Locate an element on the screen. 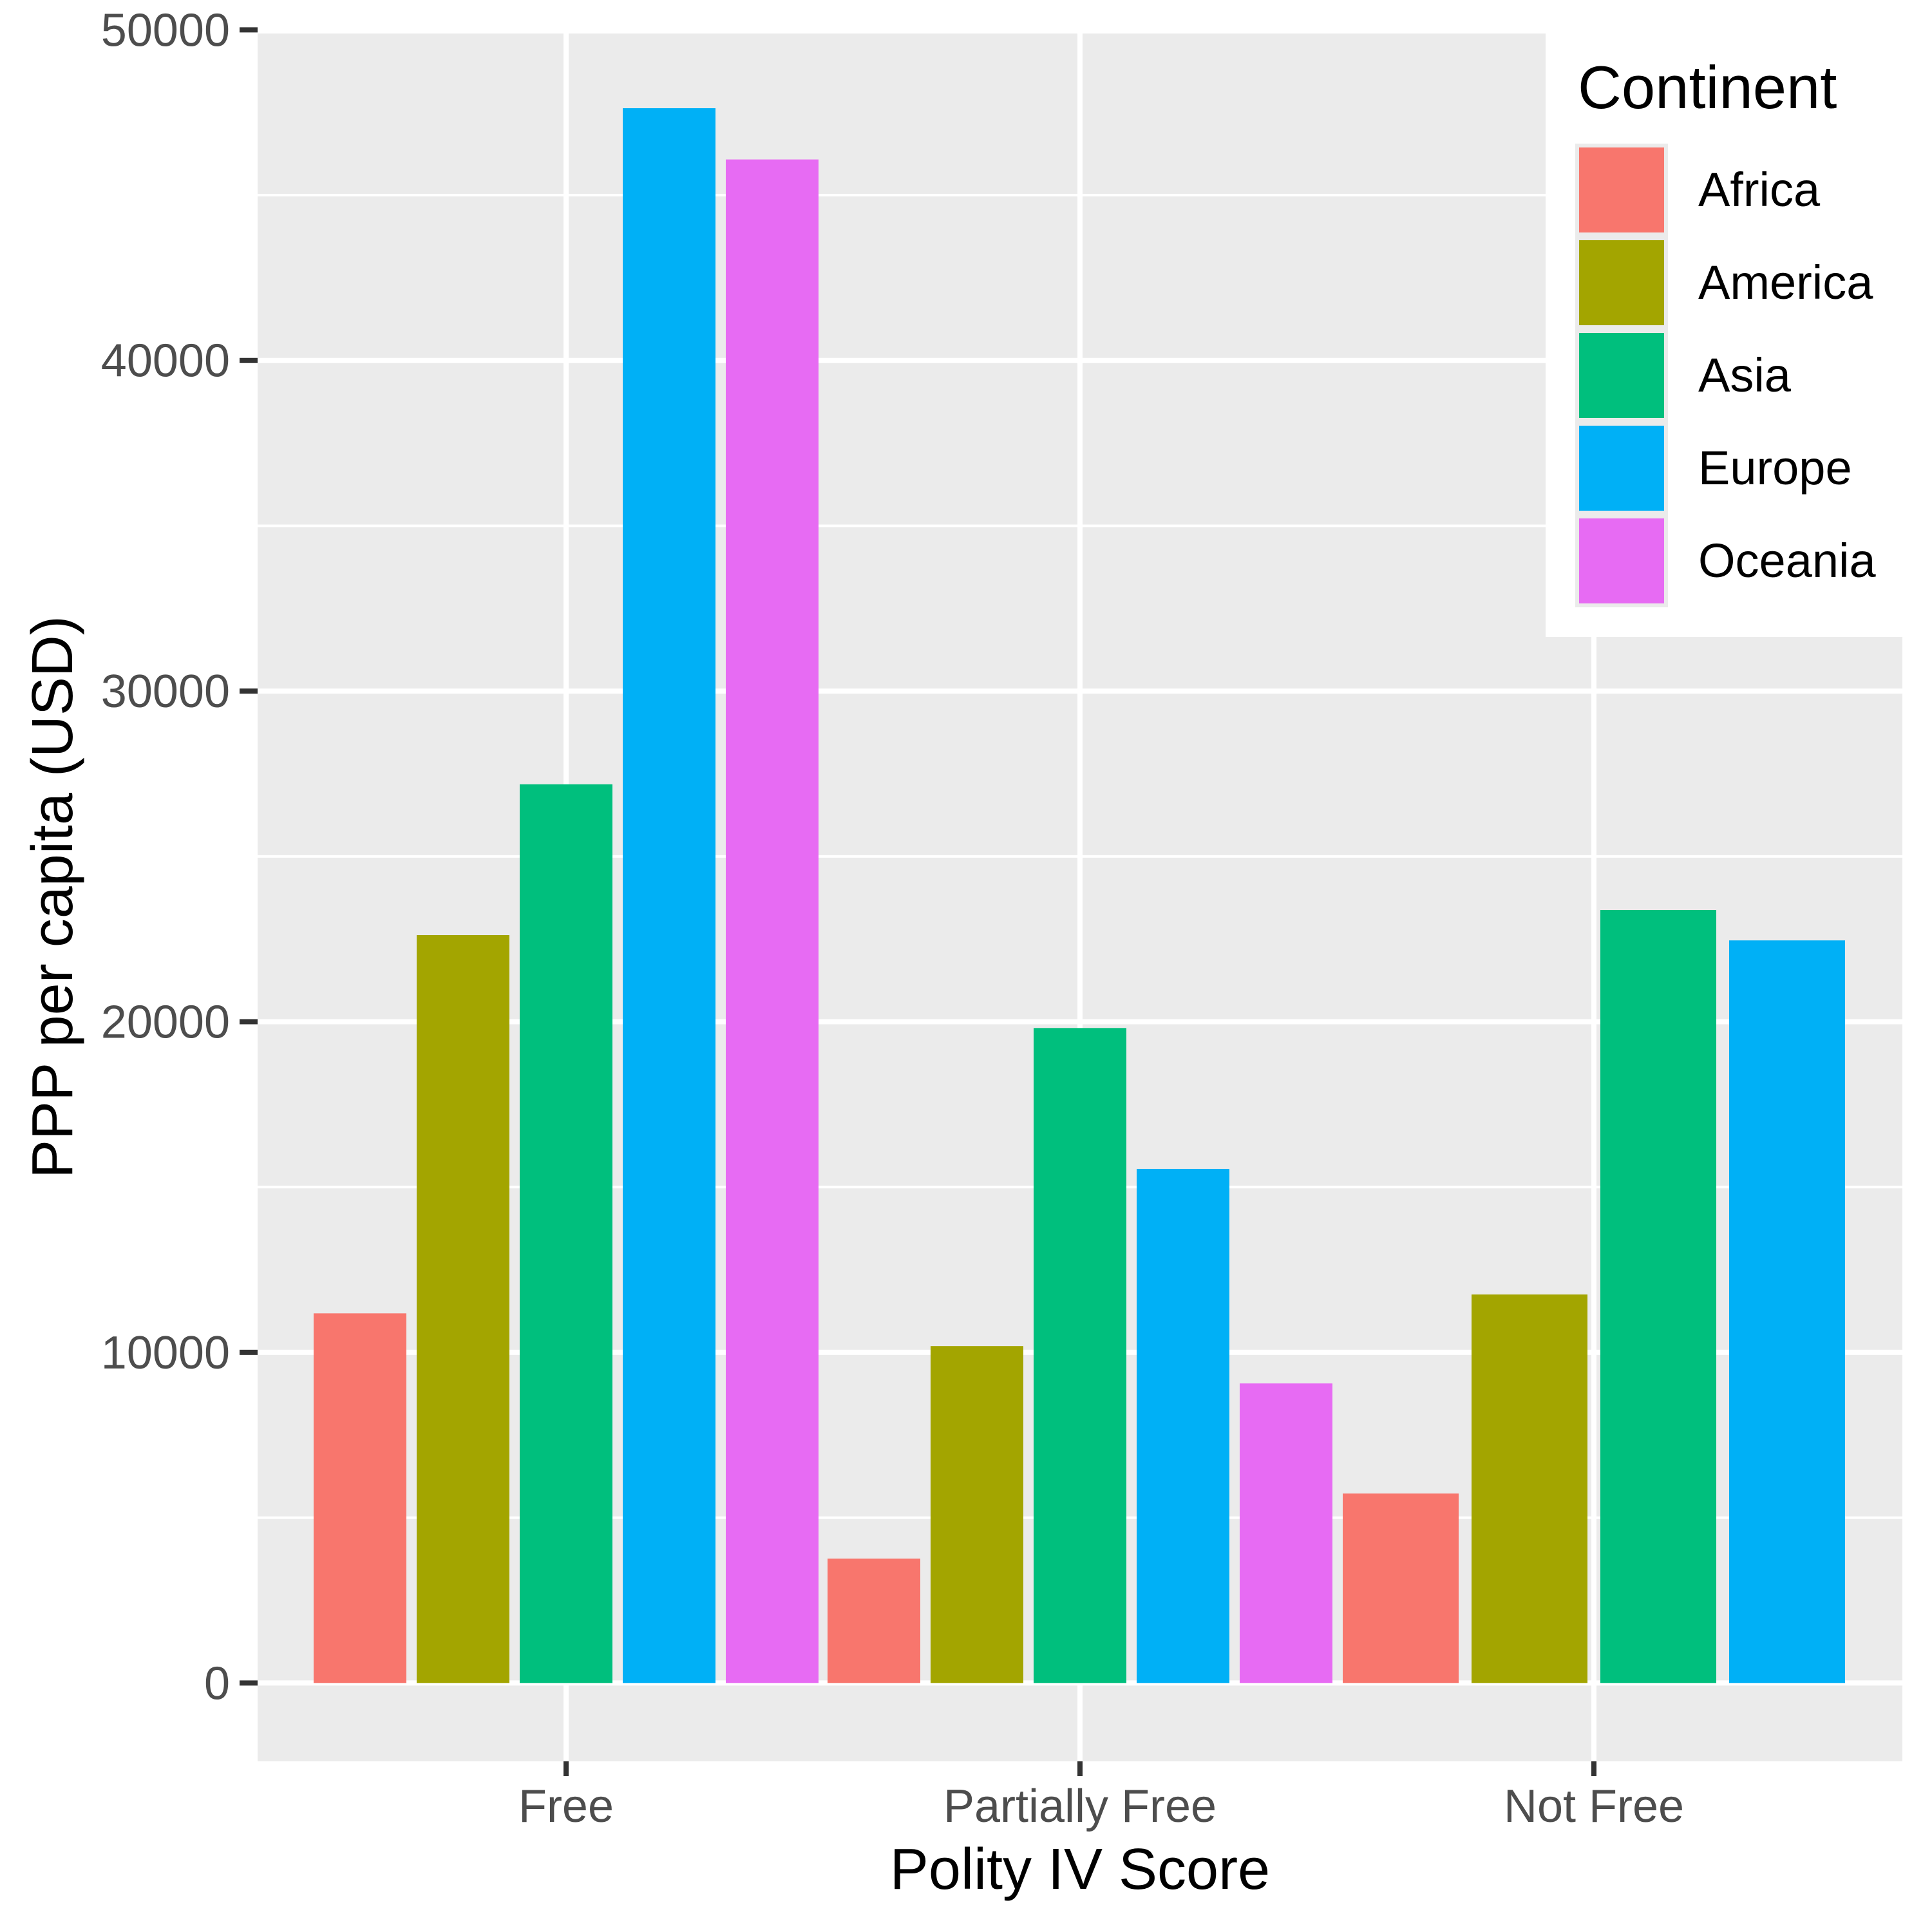 This screenshot has width=1932, height=1932. bar-oceania-partially-free is located at coordinates (1286, 1533).